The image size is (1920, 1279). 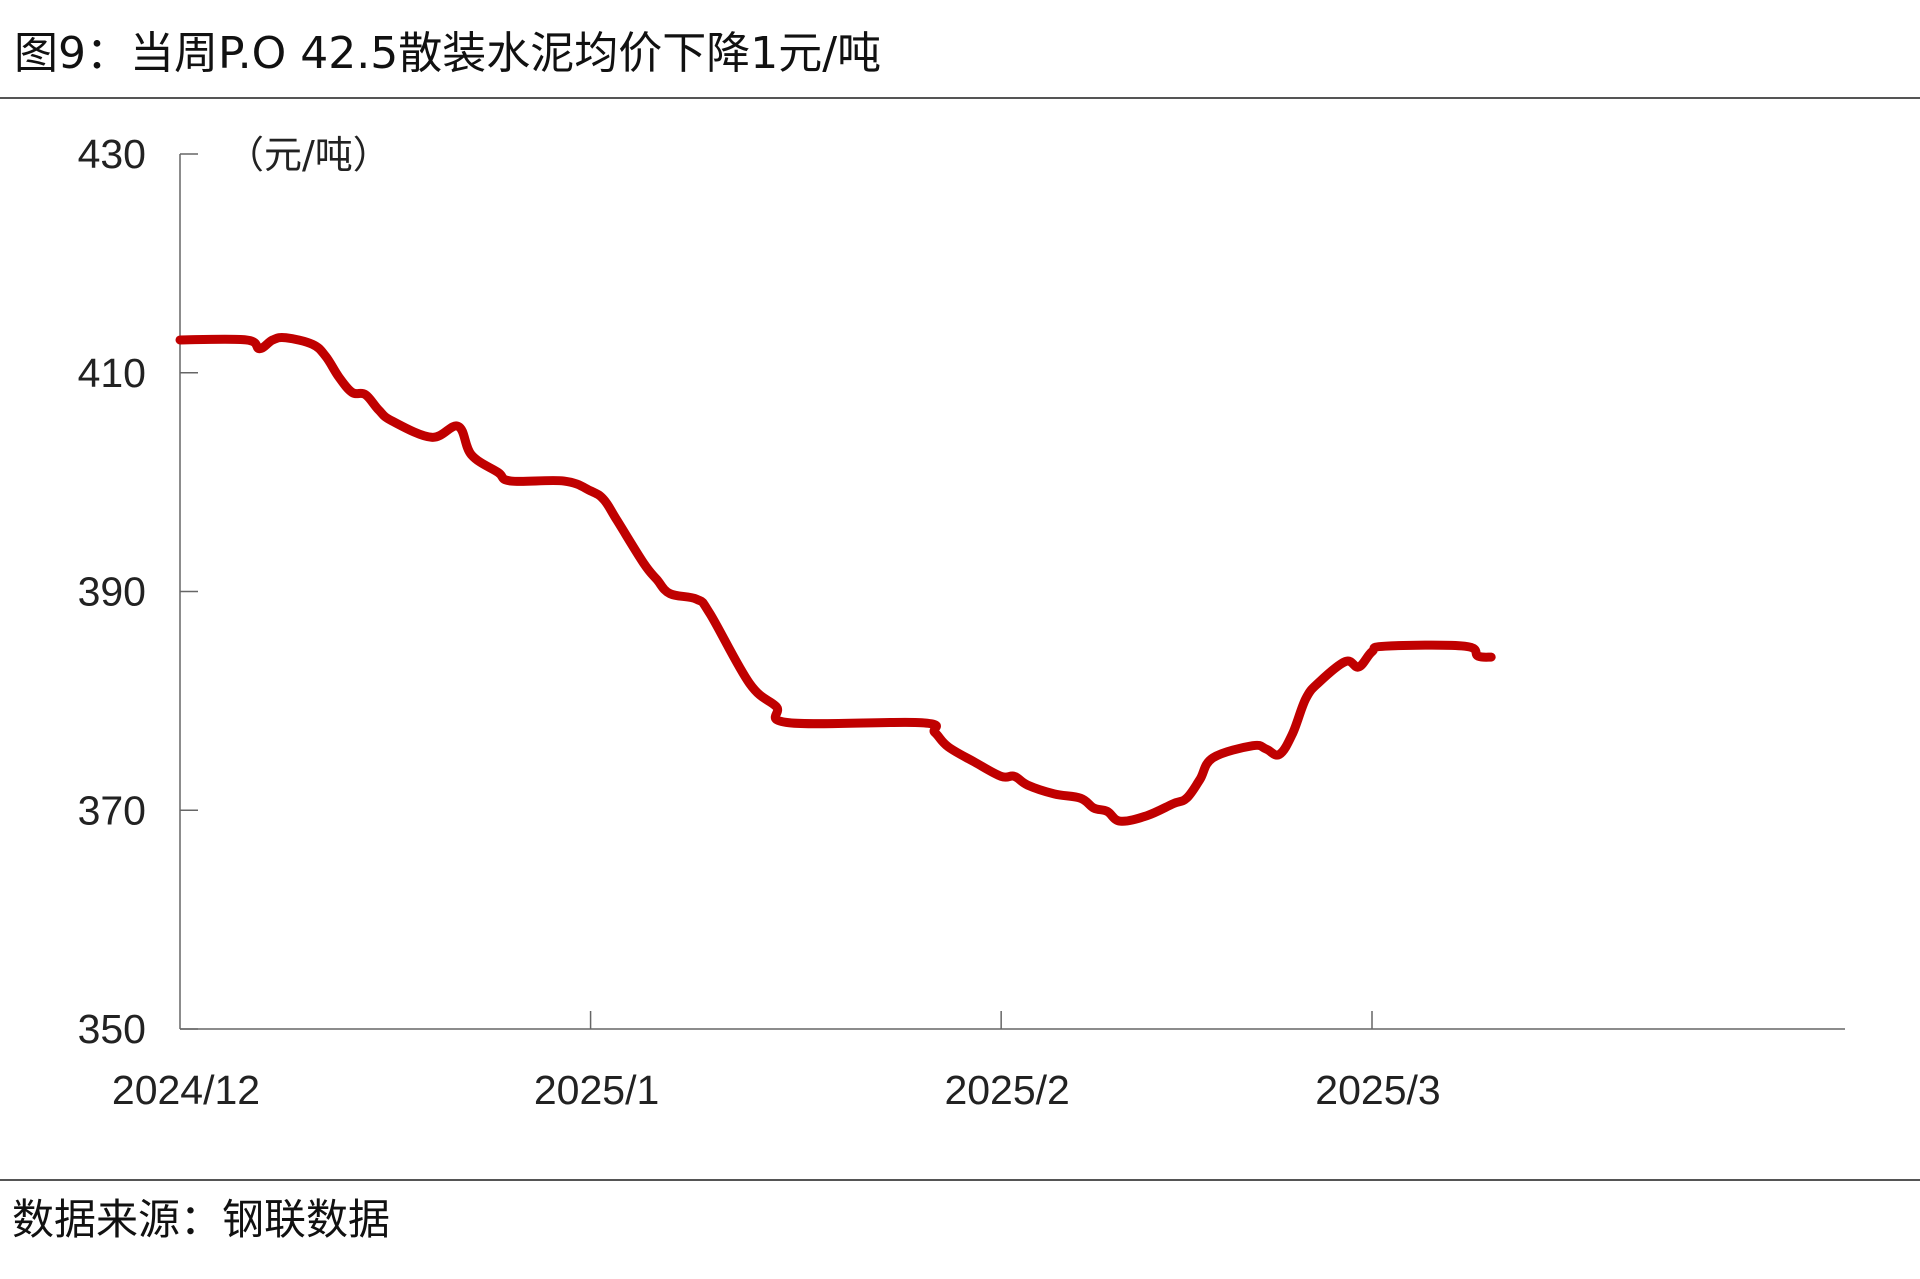 What do you see at coordinates (112, 810) in the screenshot?
I see `y-tick-label: 370` at bounding box center [112, 810].